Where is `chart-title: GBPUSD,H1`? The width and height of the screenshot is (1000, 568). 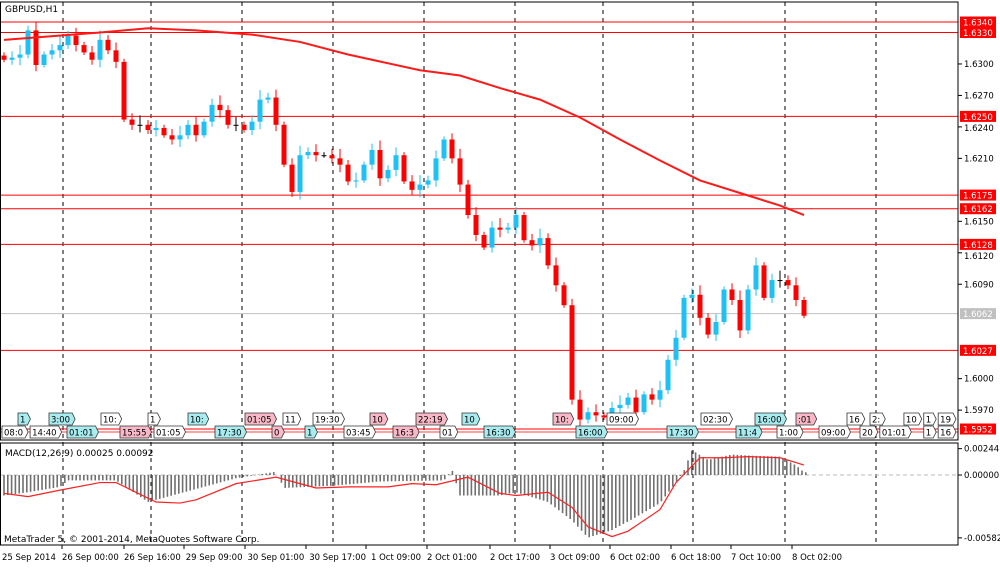
chart-title: GBPUSD,H1 is located at coordinates (31, 10).